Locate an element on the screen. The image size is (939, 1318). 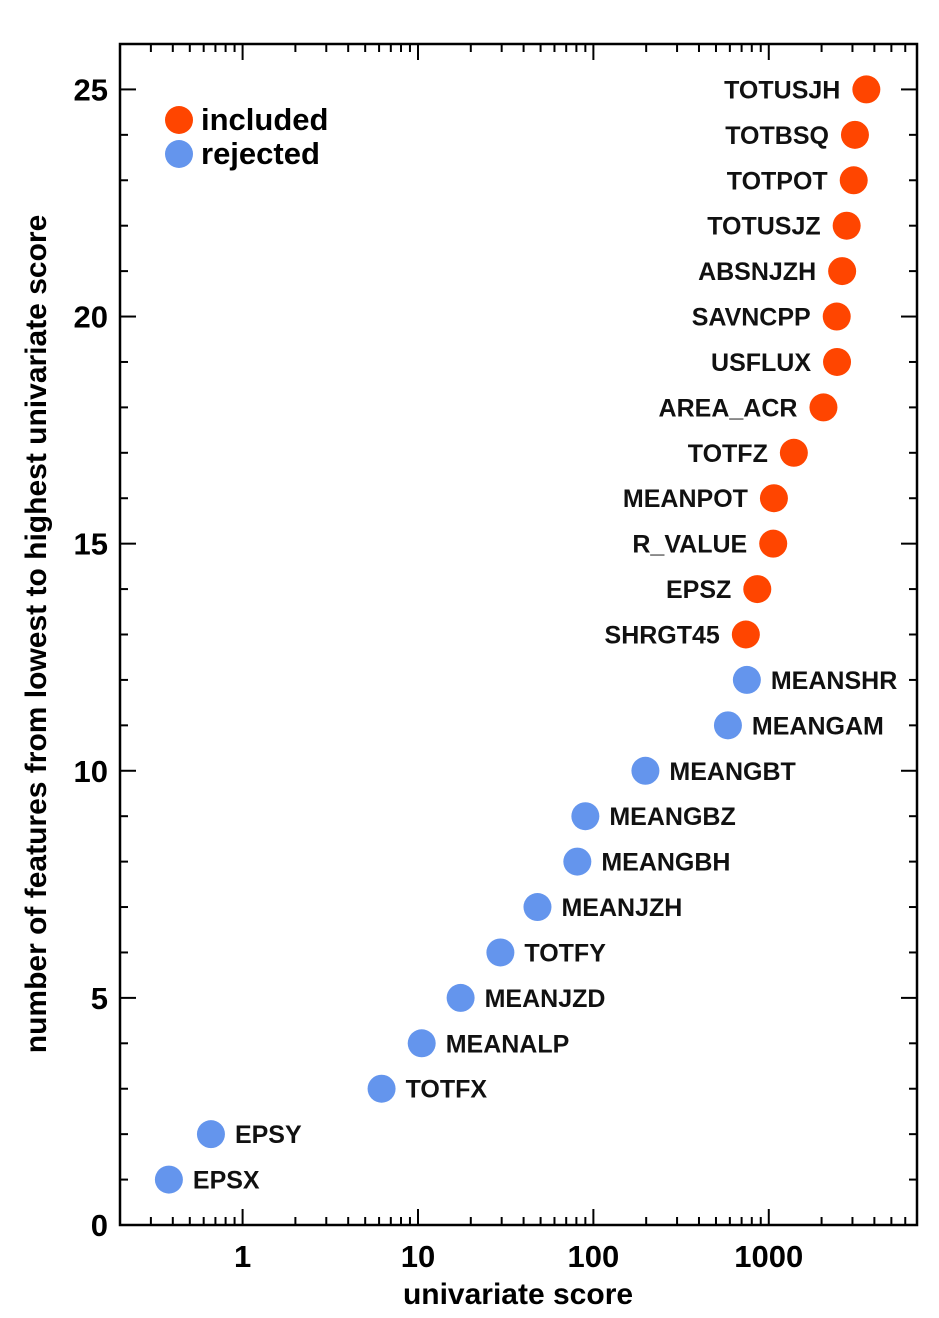
x-tick-label: 100 is located at coordinates (594, 1256).